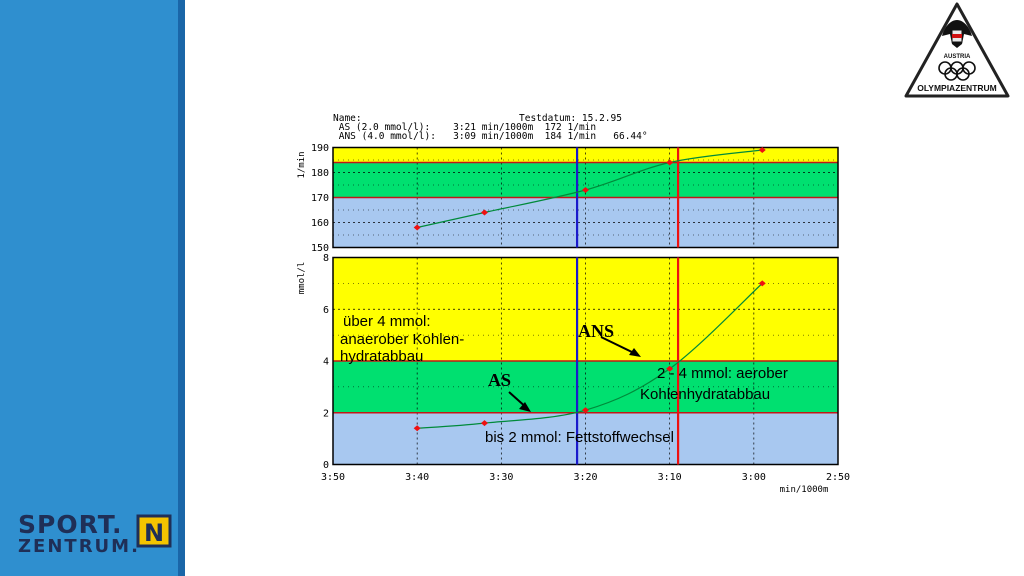 This screenshot has height=576, width=1024. What do you see at coordinates (705, 394) in the screenshot?
I see `zone-mid-line2: Kohlenhydratabbau` at bounding box center [705, 394].